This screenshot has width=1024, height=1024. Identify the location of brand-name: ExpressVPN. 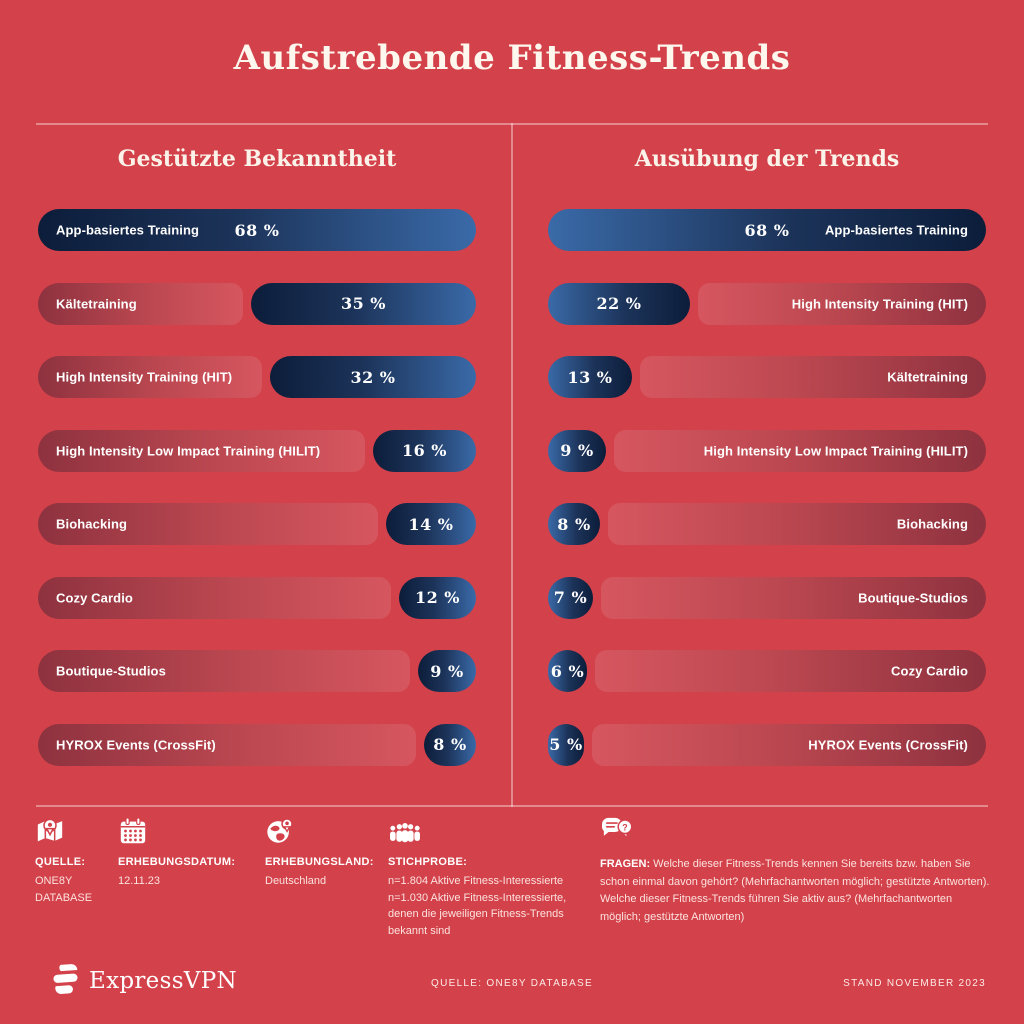
(163, 981).